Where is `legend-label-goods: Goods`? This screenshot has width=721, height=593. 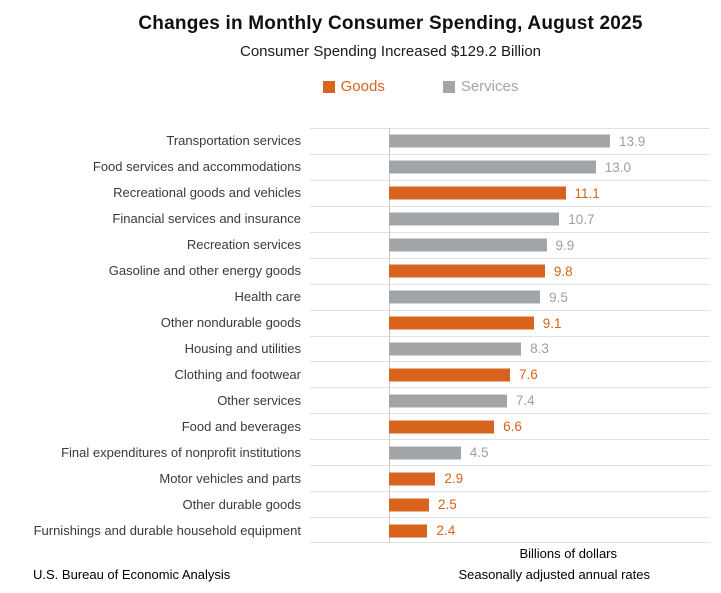 legend-label-goods: Goods is located at coordinates (362, 86).